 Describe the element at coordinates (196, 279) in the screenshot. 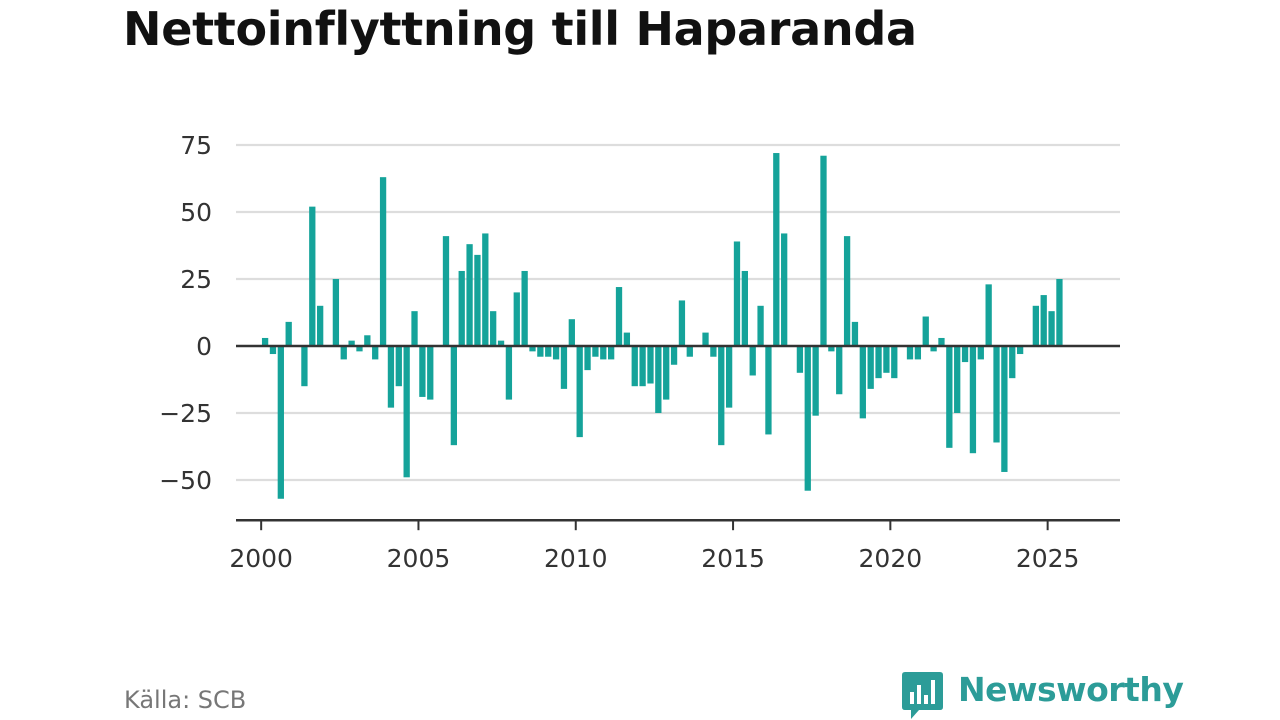

I see `y-tick-label: 25` at that location.